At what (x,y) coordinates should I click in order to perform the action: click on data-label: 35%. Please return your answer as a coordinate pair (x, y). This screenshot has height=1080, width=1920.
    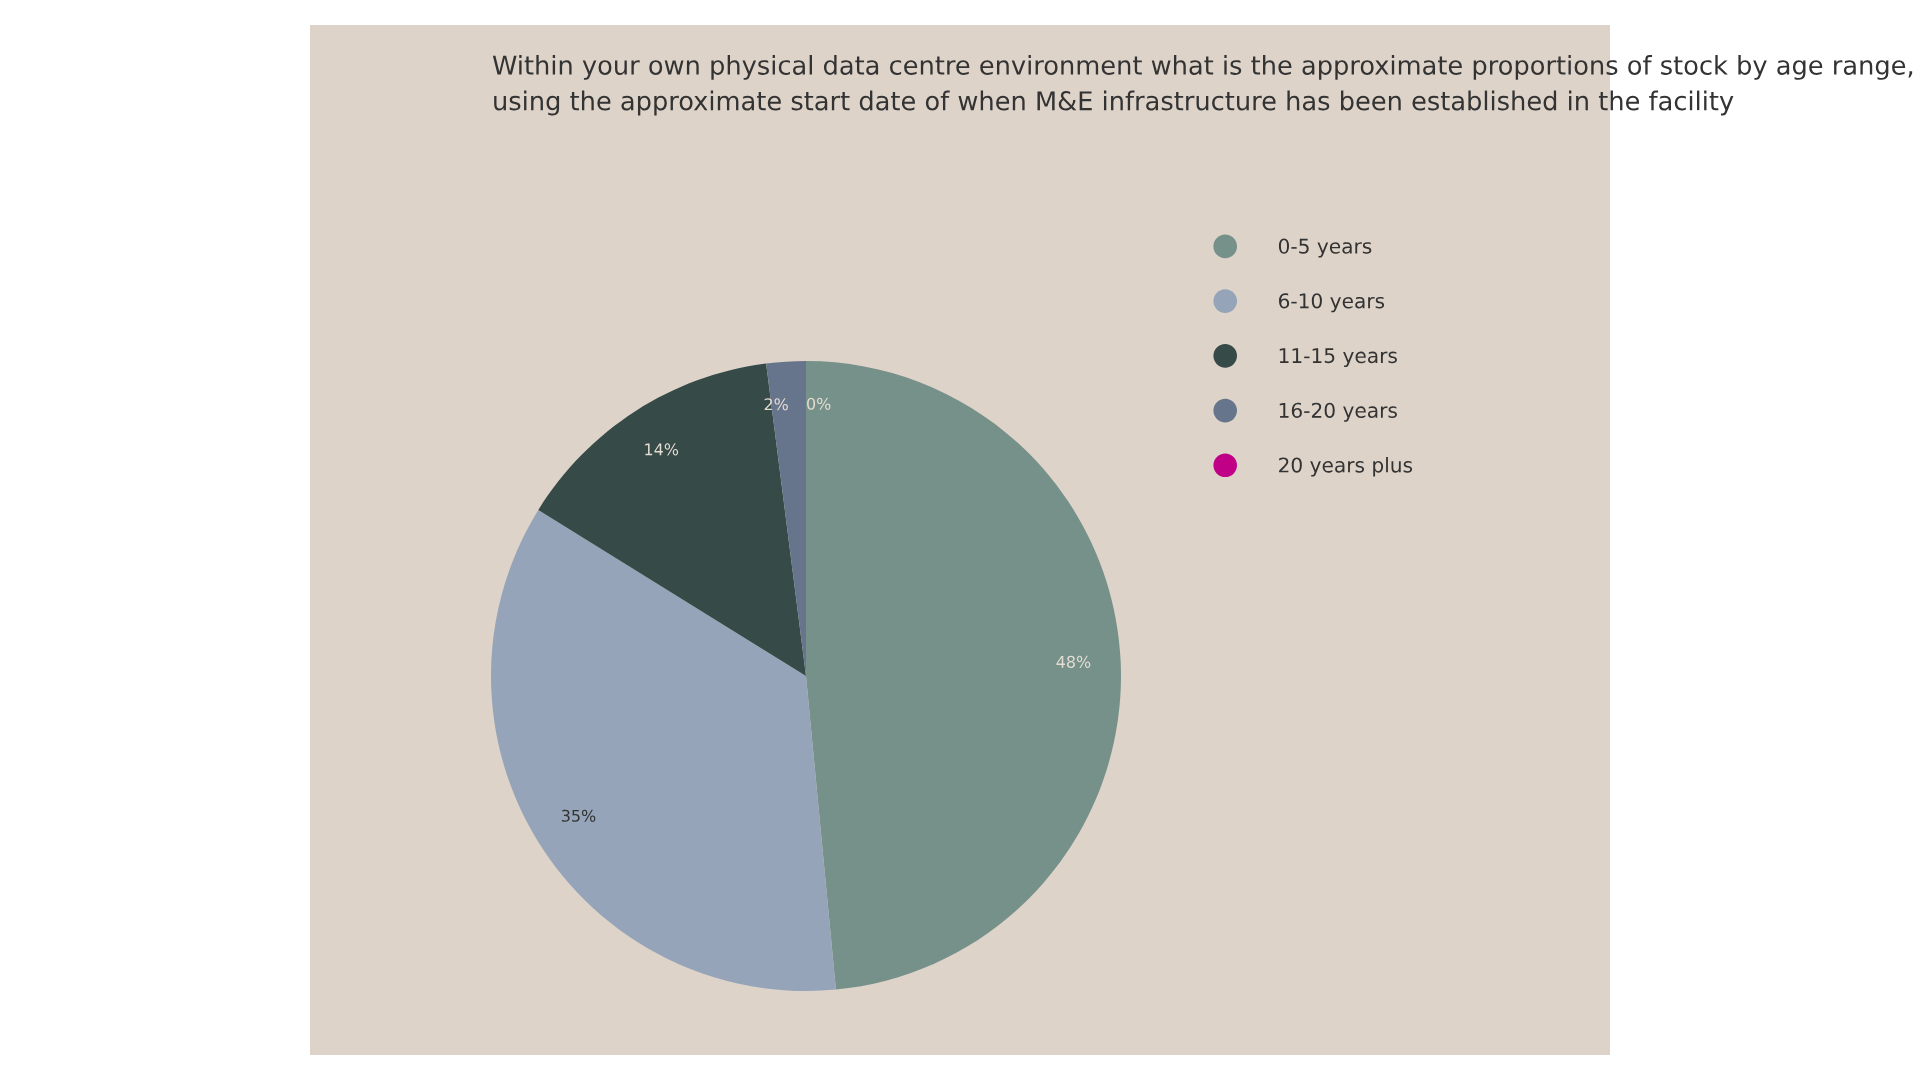
    Looking at the image, I should click on (578, 815).